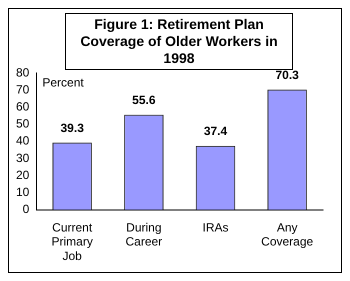  Describe the element at coordinates (144, 100) in the screenshot. I see `data-label: 55.6` at that location.